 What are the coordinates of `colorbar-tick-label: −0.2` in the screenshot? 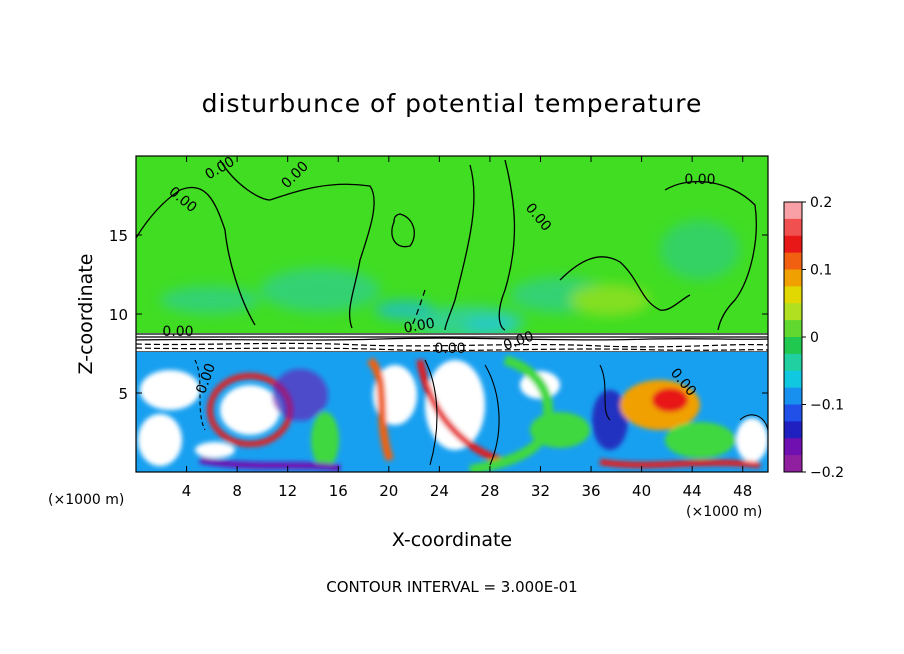 It's located at (827, 473).